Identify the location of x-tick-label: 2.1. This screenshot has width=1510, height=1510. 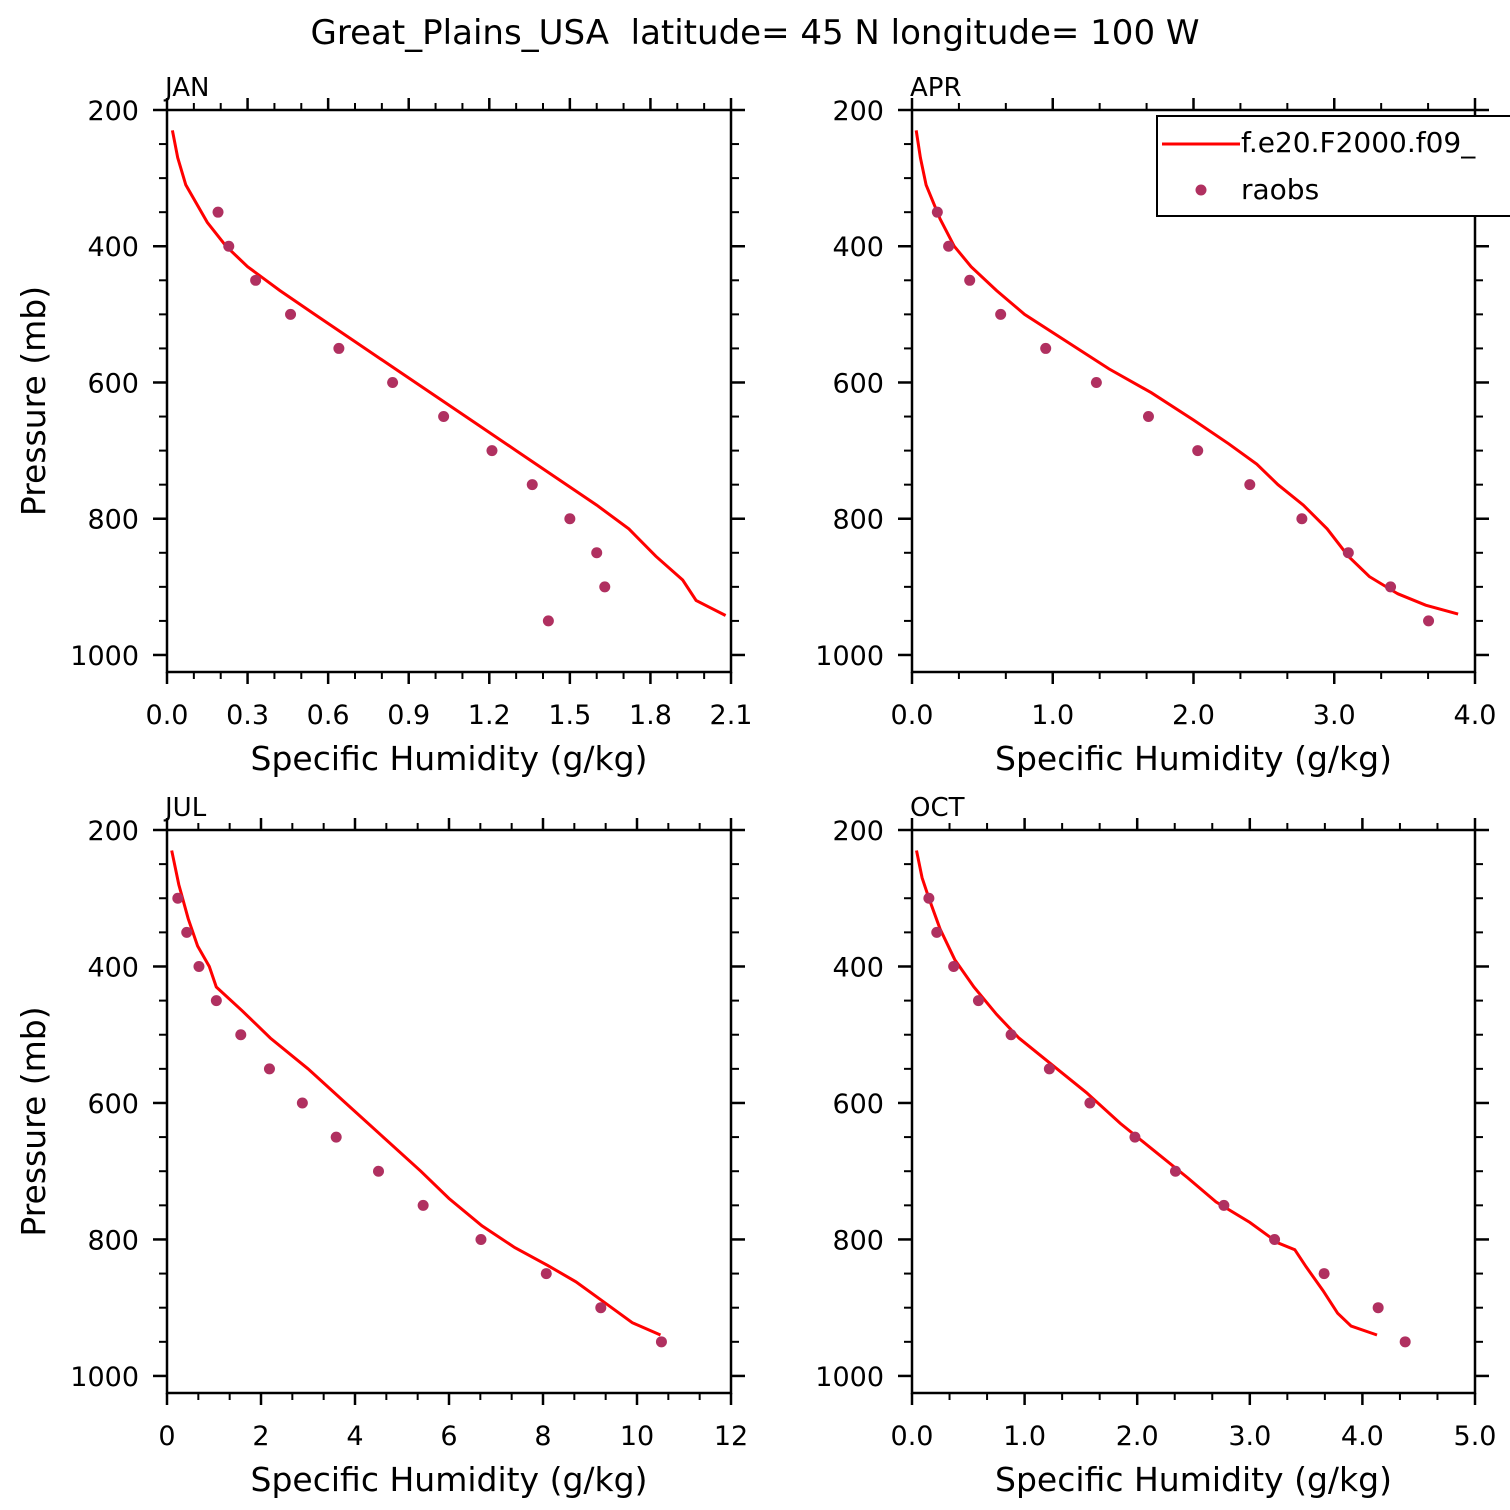
(731, 715).